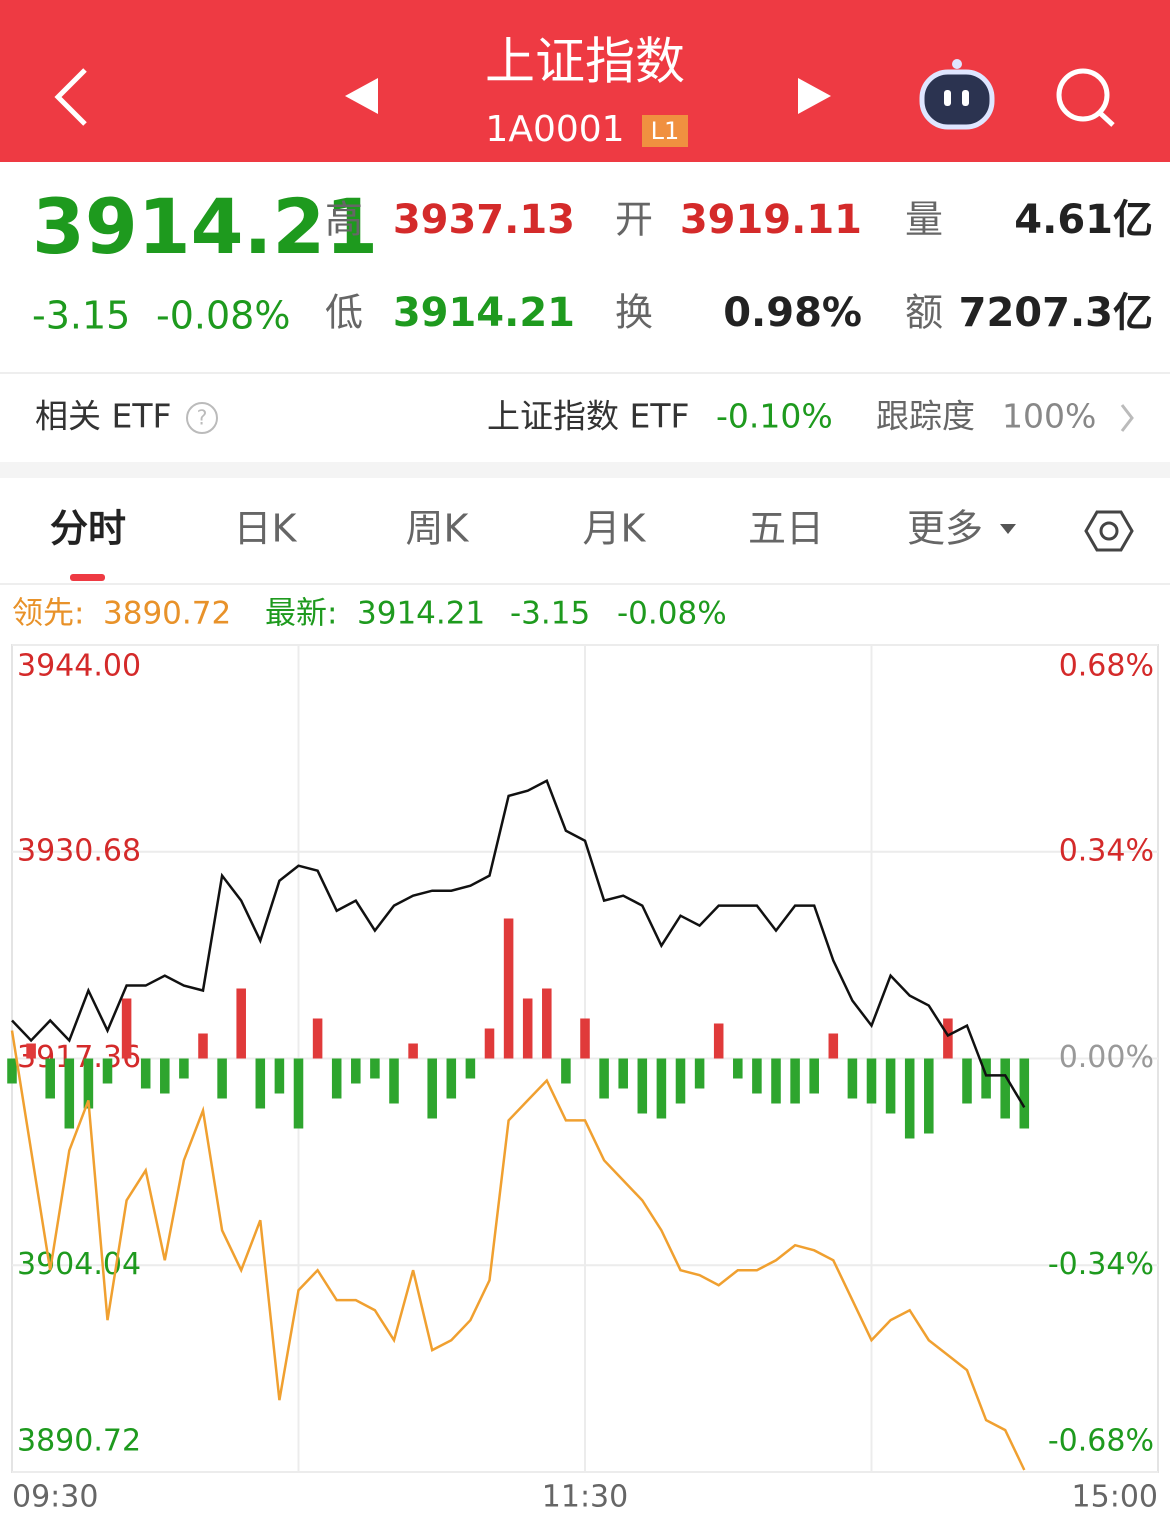 This screenshot has width=1170, height=1523. What do you see at coordinates (1106, 850) in the screenshot?
I see `y2-tick-label: 0.34%` at bounding box center [1106, 850].